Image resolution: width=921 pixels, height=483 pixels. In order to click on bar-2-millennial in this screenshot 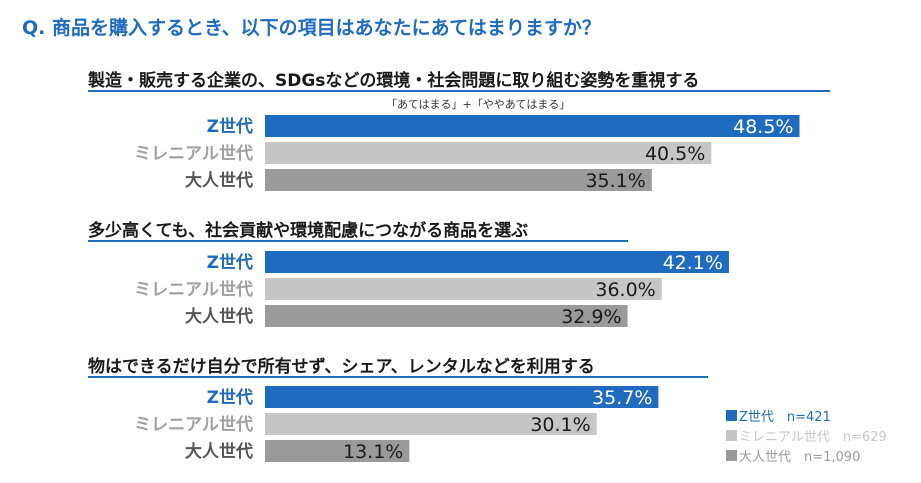, I will do `click(463, 289)`.